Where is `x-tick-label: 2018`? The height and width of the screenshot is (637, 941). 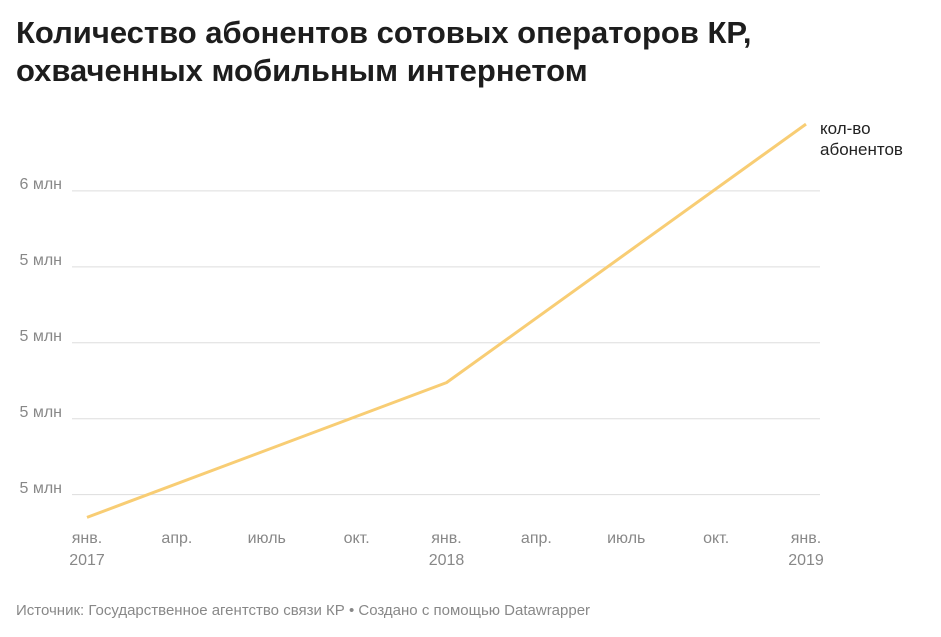 x-tick-label: 2018 is located at coordinates (447, 560).